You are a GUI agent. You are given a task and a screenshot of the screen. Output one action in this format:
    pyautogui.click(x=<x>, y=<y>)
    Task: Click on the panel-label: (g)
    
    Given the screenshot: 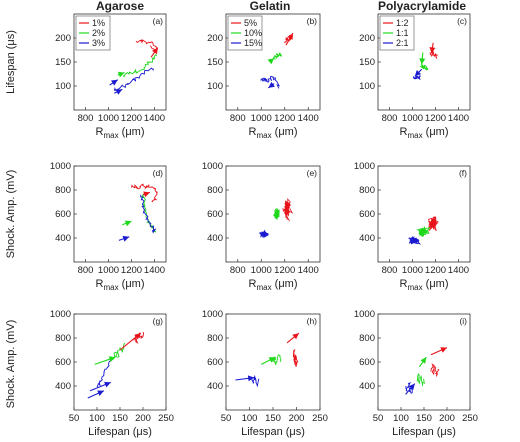 What is the action you would take?
    pyautogui.click(x=158, y=321)
    